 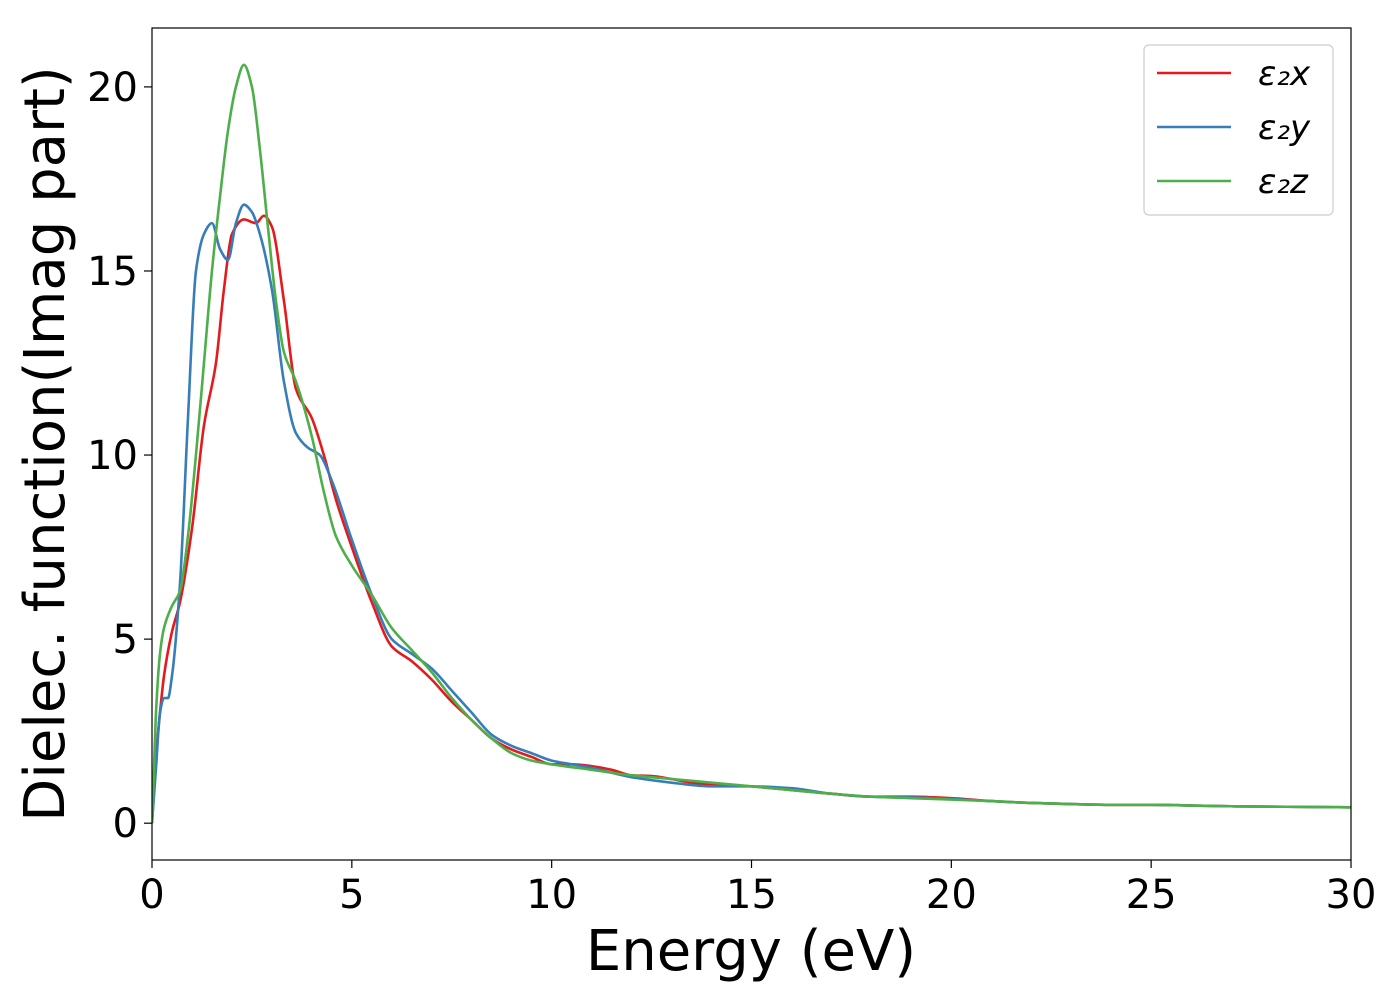 I want to click on legend-label-3: ε₂z, so click(x=1283, y=182).